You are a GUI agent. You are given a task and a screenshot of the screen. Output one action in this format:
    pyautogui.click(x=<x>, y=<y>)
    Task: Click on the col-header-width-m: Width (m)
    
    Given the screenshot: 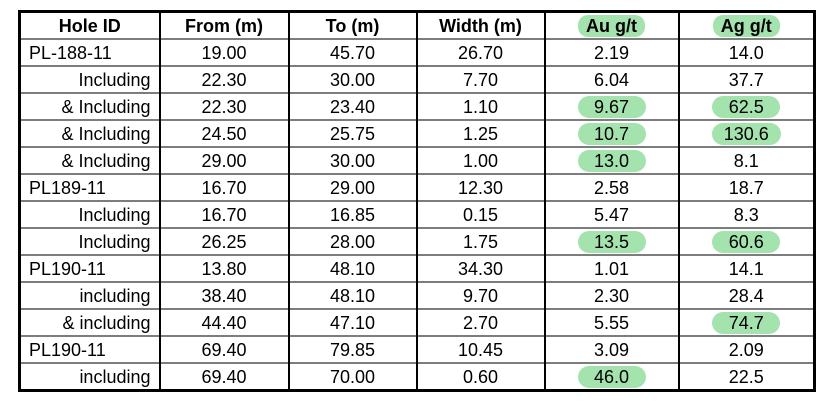 What is the action you would take?
    pyautogui.click(x=480, y=24)
    